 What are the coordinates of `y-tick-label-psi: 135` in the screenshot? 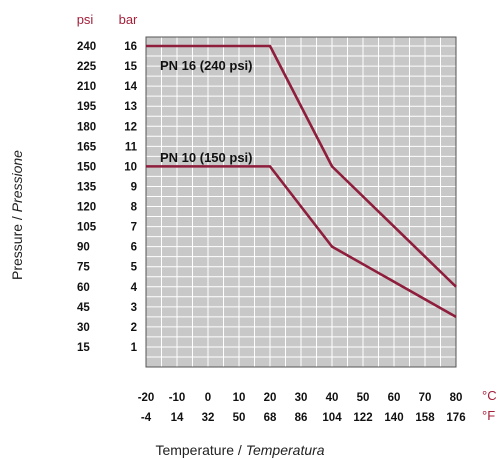 It's located at (87, 187).